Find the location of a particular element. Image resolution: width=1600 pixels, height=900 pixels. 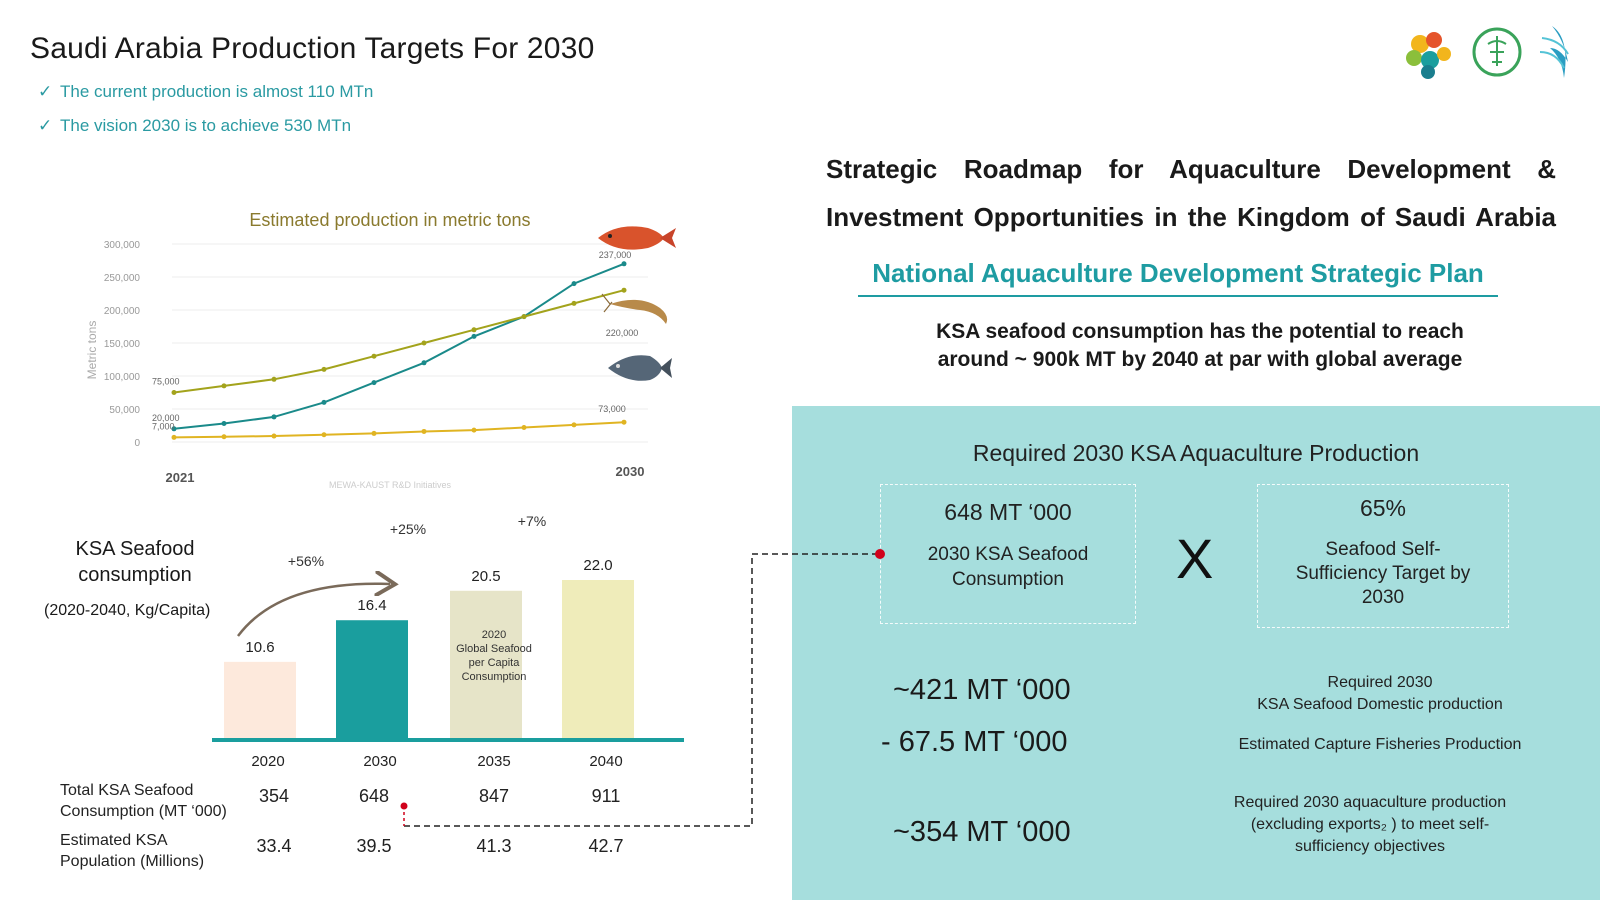

line-chart-grid is located at coordinates (410, 343).